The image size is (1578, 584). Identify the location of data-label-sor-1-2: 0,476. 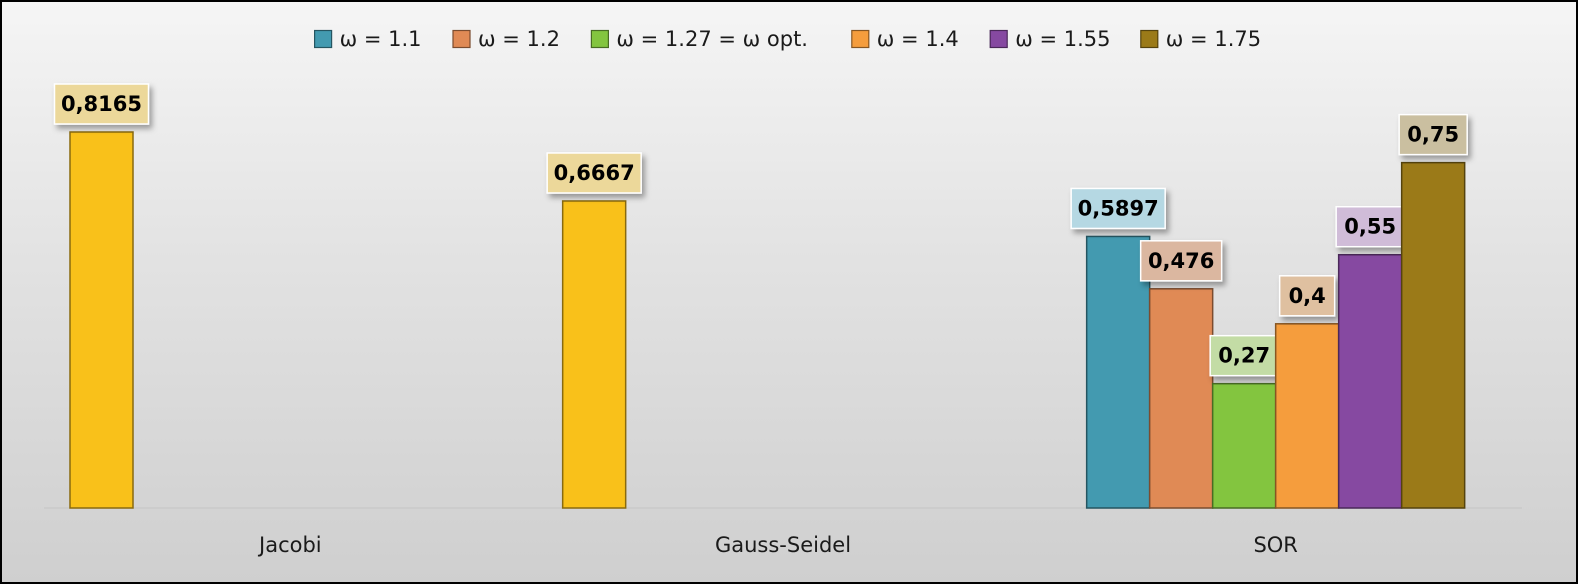
(1181, 261).